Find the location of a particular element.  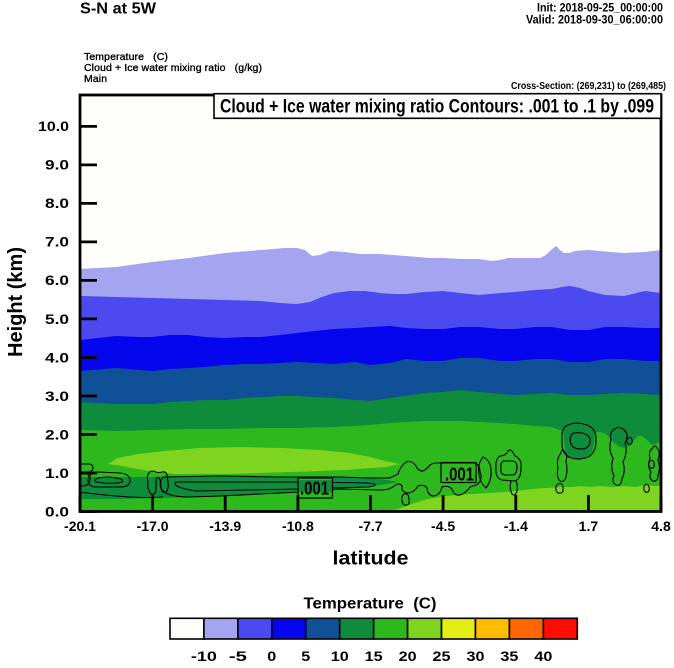

svg-text: Valid: 2018-09-30_06:00:00 is located at coordinates (594, 20).